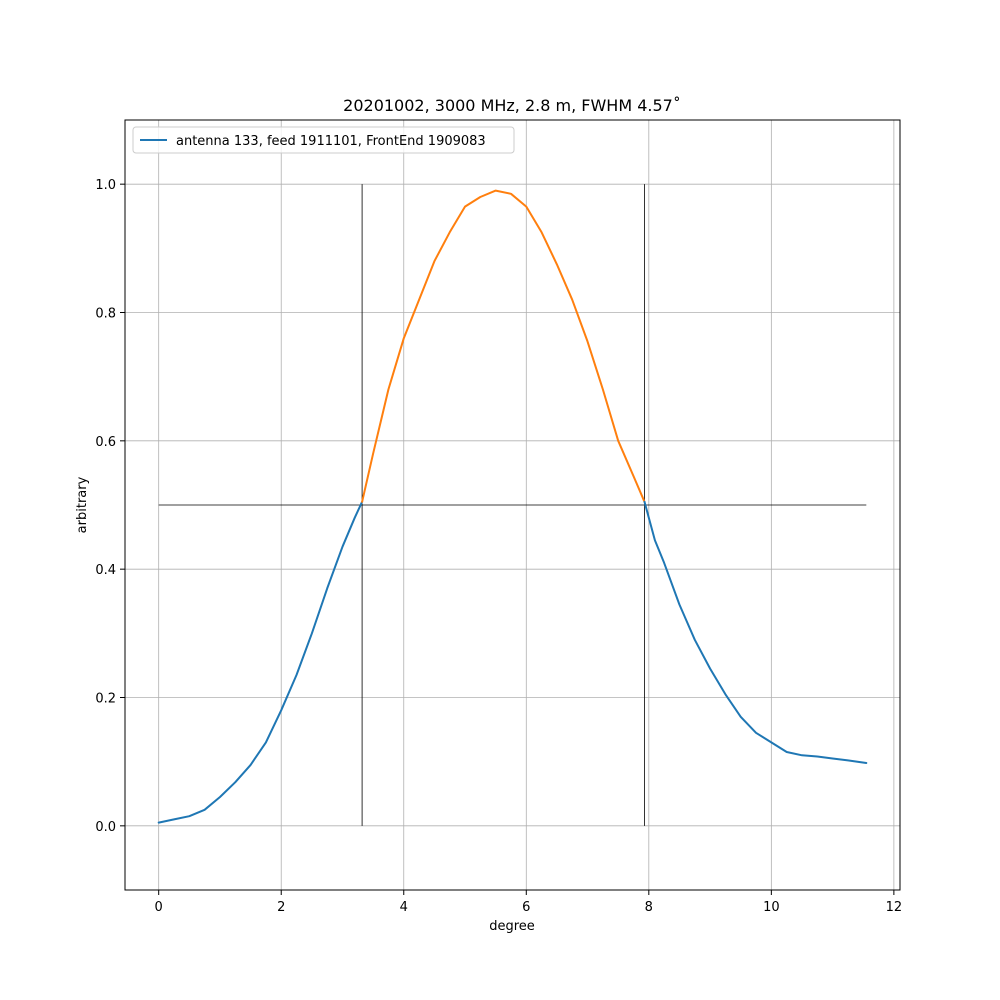 The image size is (1000, 1000). I want to click on y-axis-label: arbitrary, so click(82, 504).